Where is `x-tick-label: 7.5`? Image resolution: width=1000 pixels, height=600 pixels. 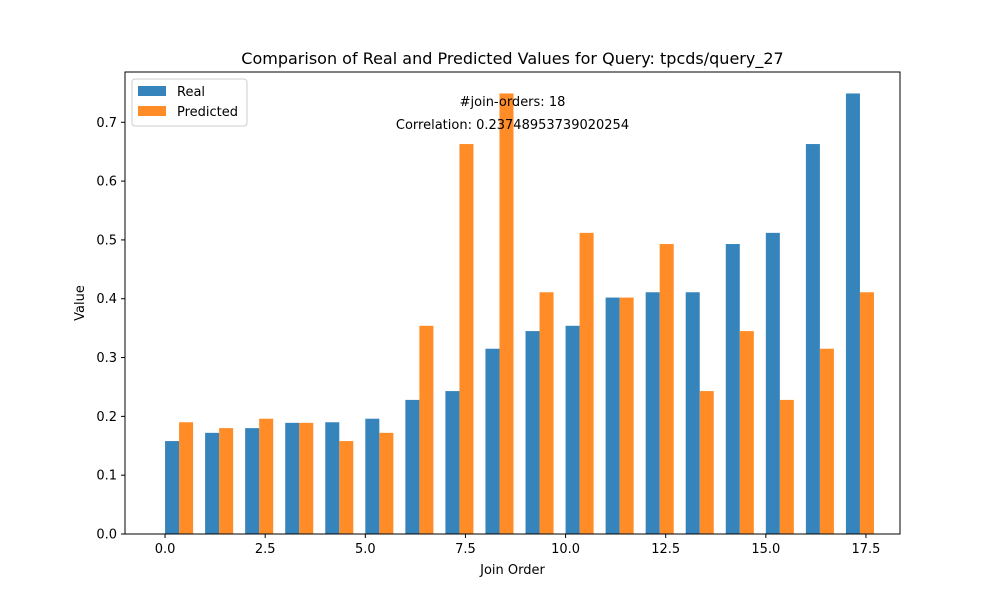
x-tick-label: 7.5 is located at coordinates (465, 549).